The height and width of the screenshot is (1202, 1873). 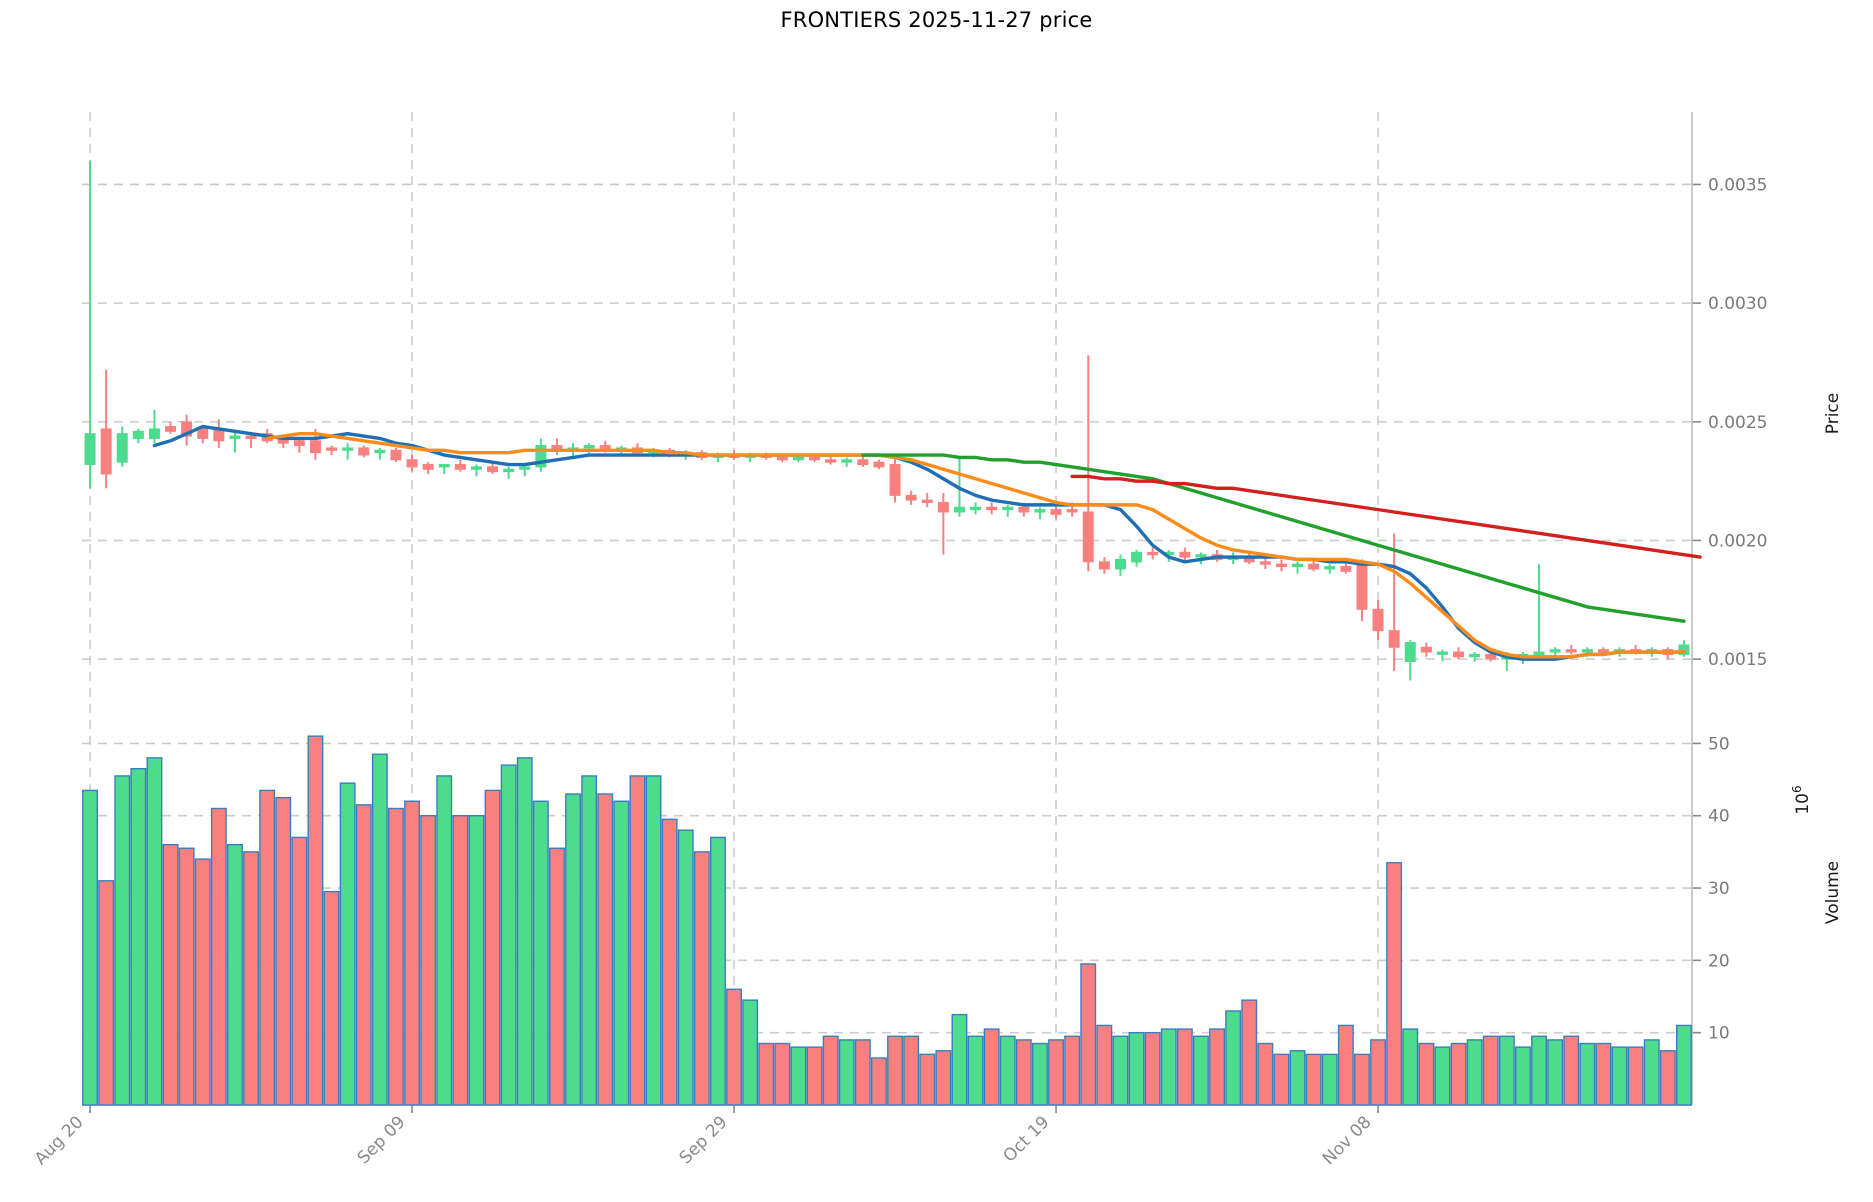 I want to click on volume-tick-label: 30, so click(x=1719, y=889).